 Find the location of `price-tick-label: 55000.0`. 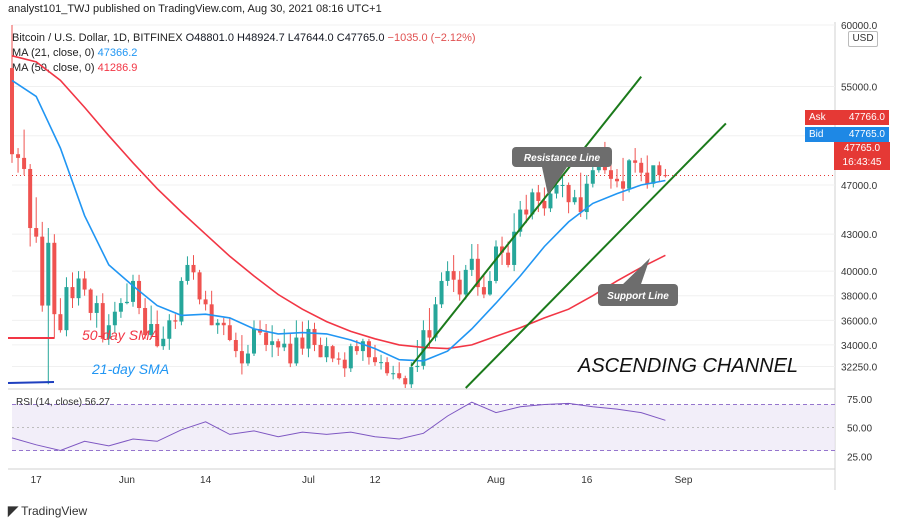

price-tick-label: 55000.0 is located at coordinates (859, 88).